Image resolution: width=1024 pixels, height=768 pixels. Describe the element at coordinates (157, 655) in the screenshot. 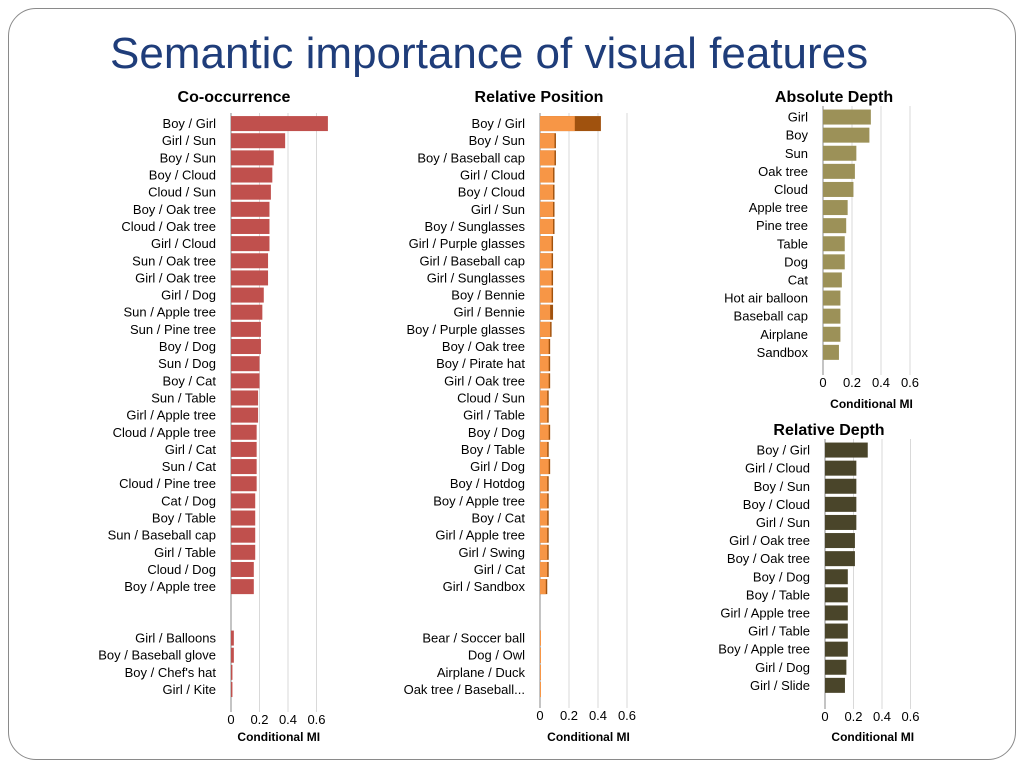

I see `category-label: Boy / Baseball glove` at that location.